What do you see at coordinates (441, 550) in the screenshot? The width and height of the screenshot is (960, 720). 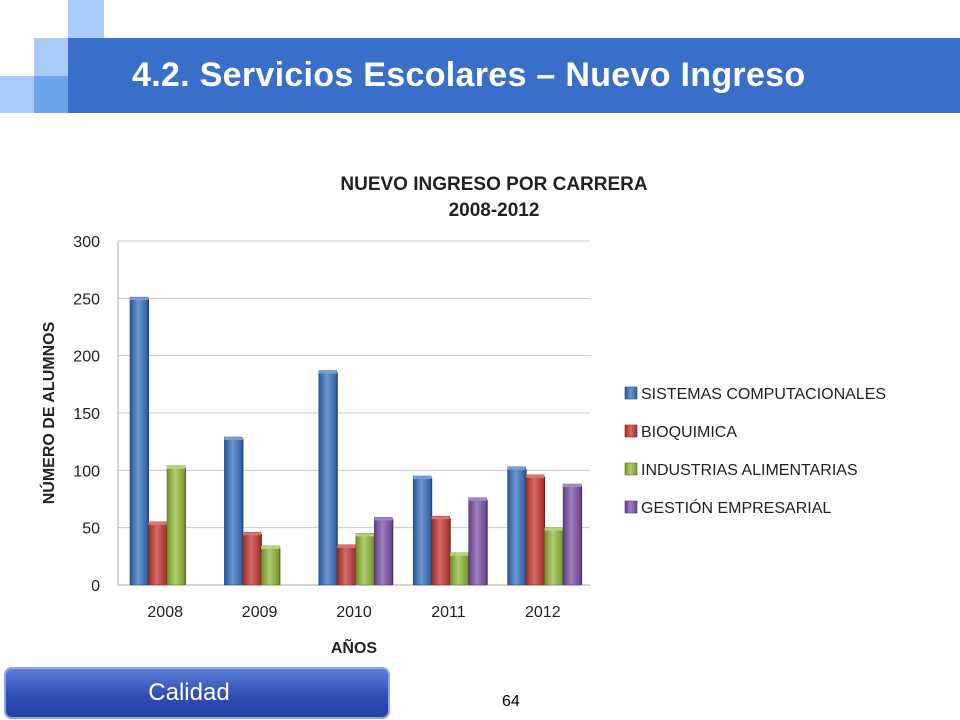 I see `bar-bioquimica-2011` at bounding box center [441, 550].